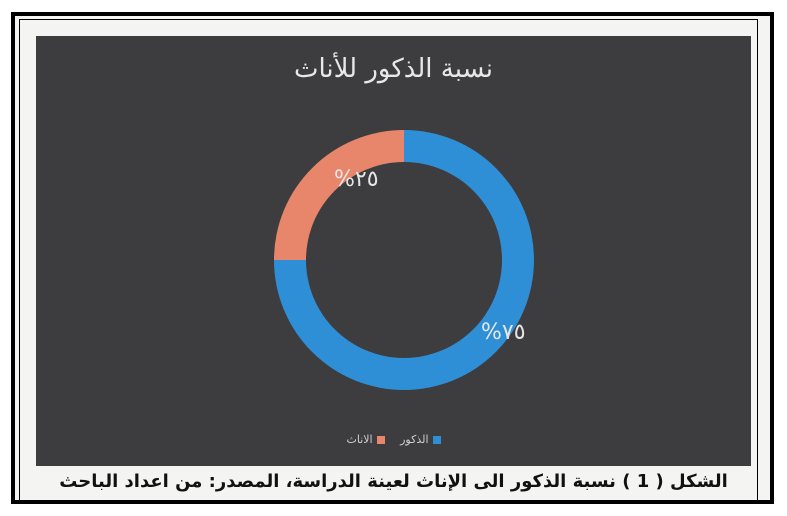  I want to click on donut-slice-females, so click(339, 195).